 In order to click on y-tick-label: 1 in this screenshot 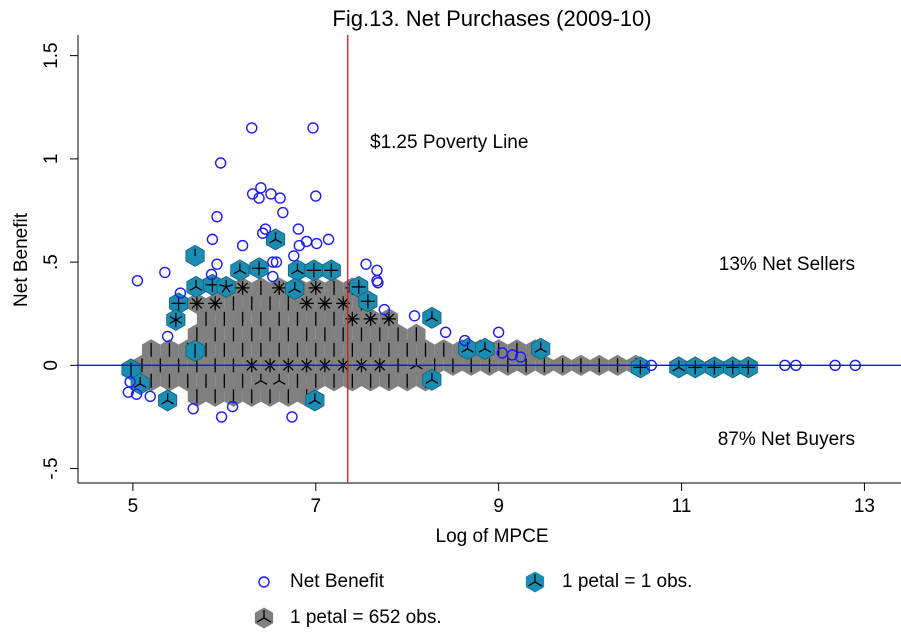, I will do `click(51, 159)`.